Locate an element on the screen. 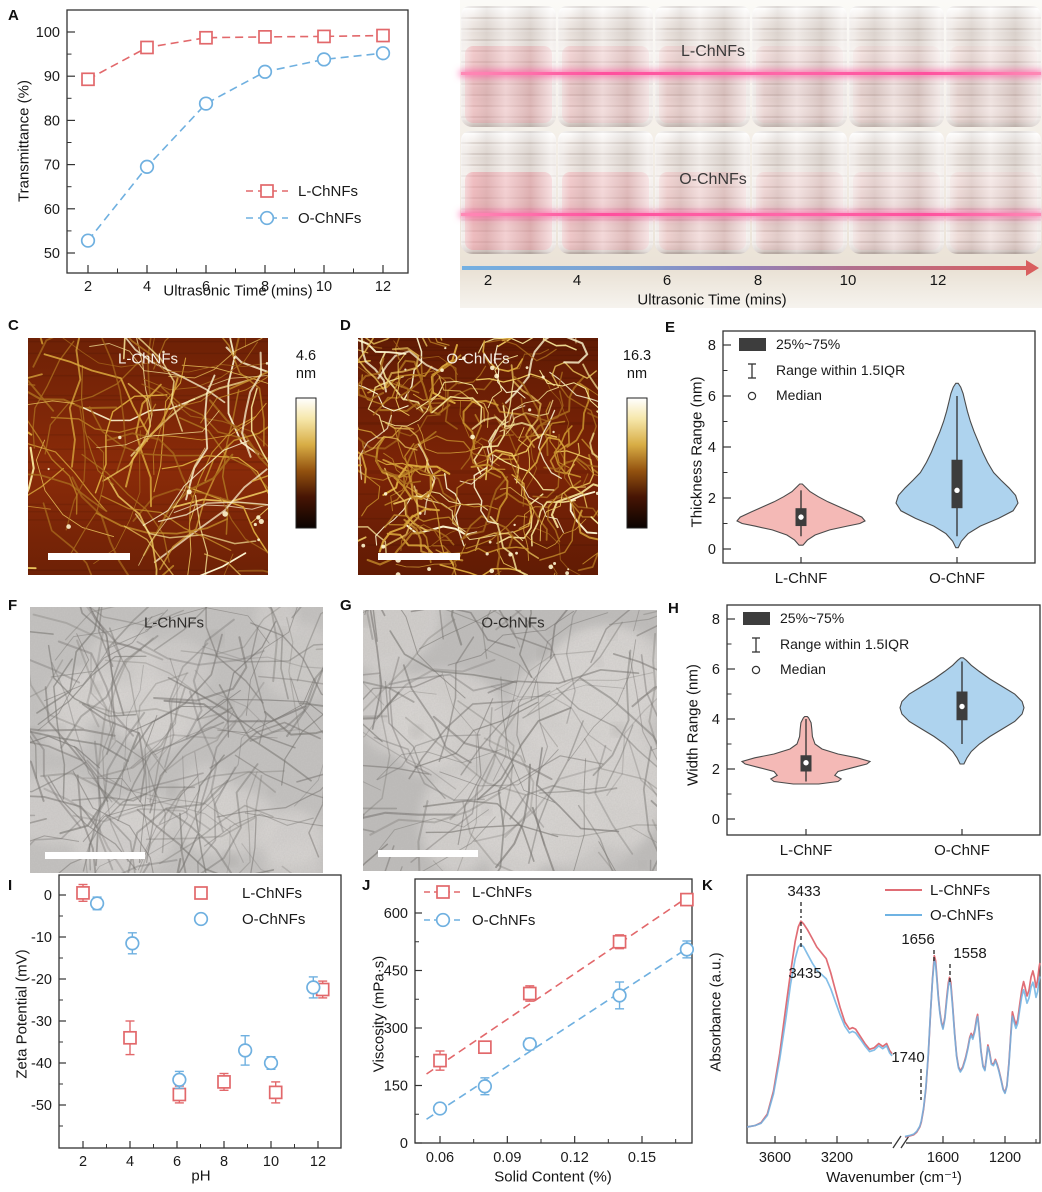  svg-text: 0.12 is located at coordinates (575, 1158).